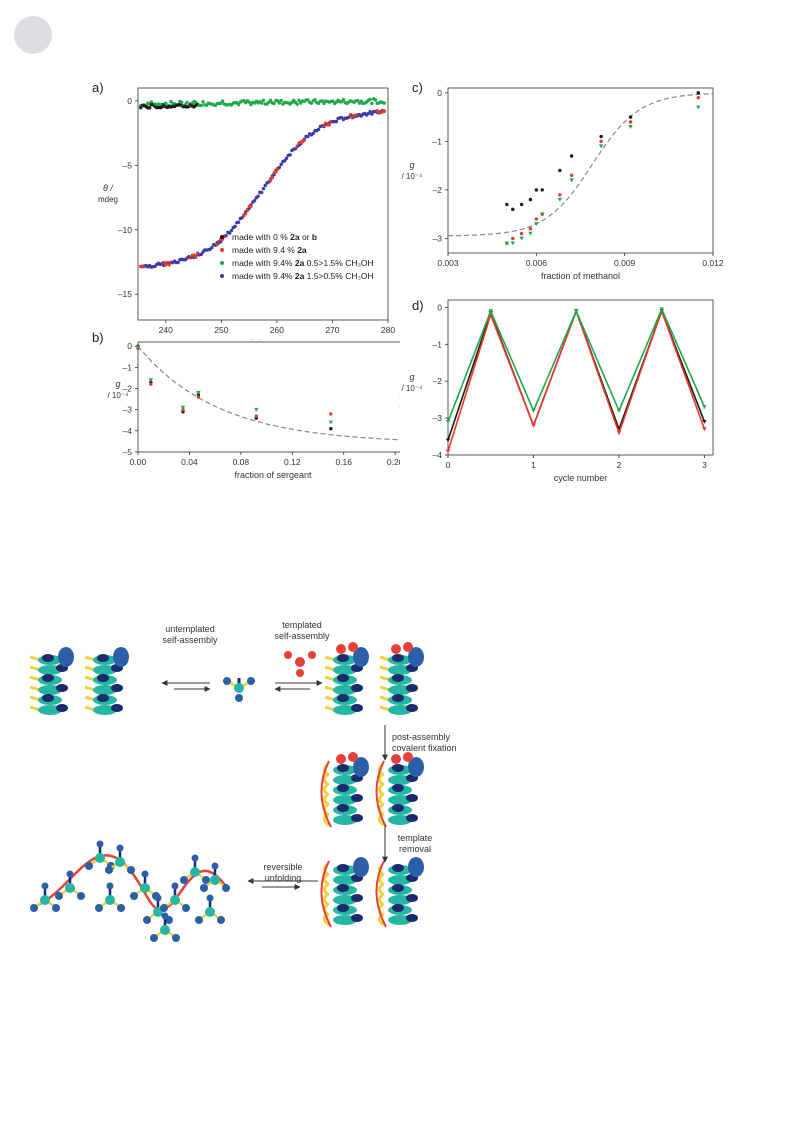 This screenshot has height=1121, width=793. I want to click on chart-a-point-red, so click(251, 206).